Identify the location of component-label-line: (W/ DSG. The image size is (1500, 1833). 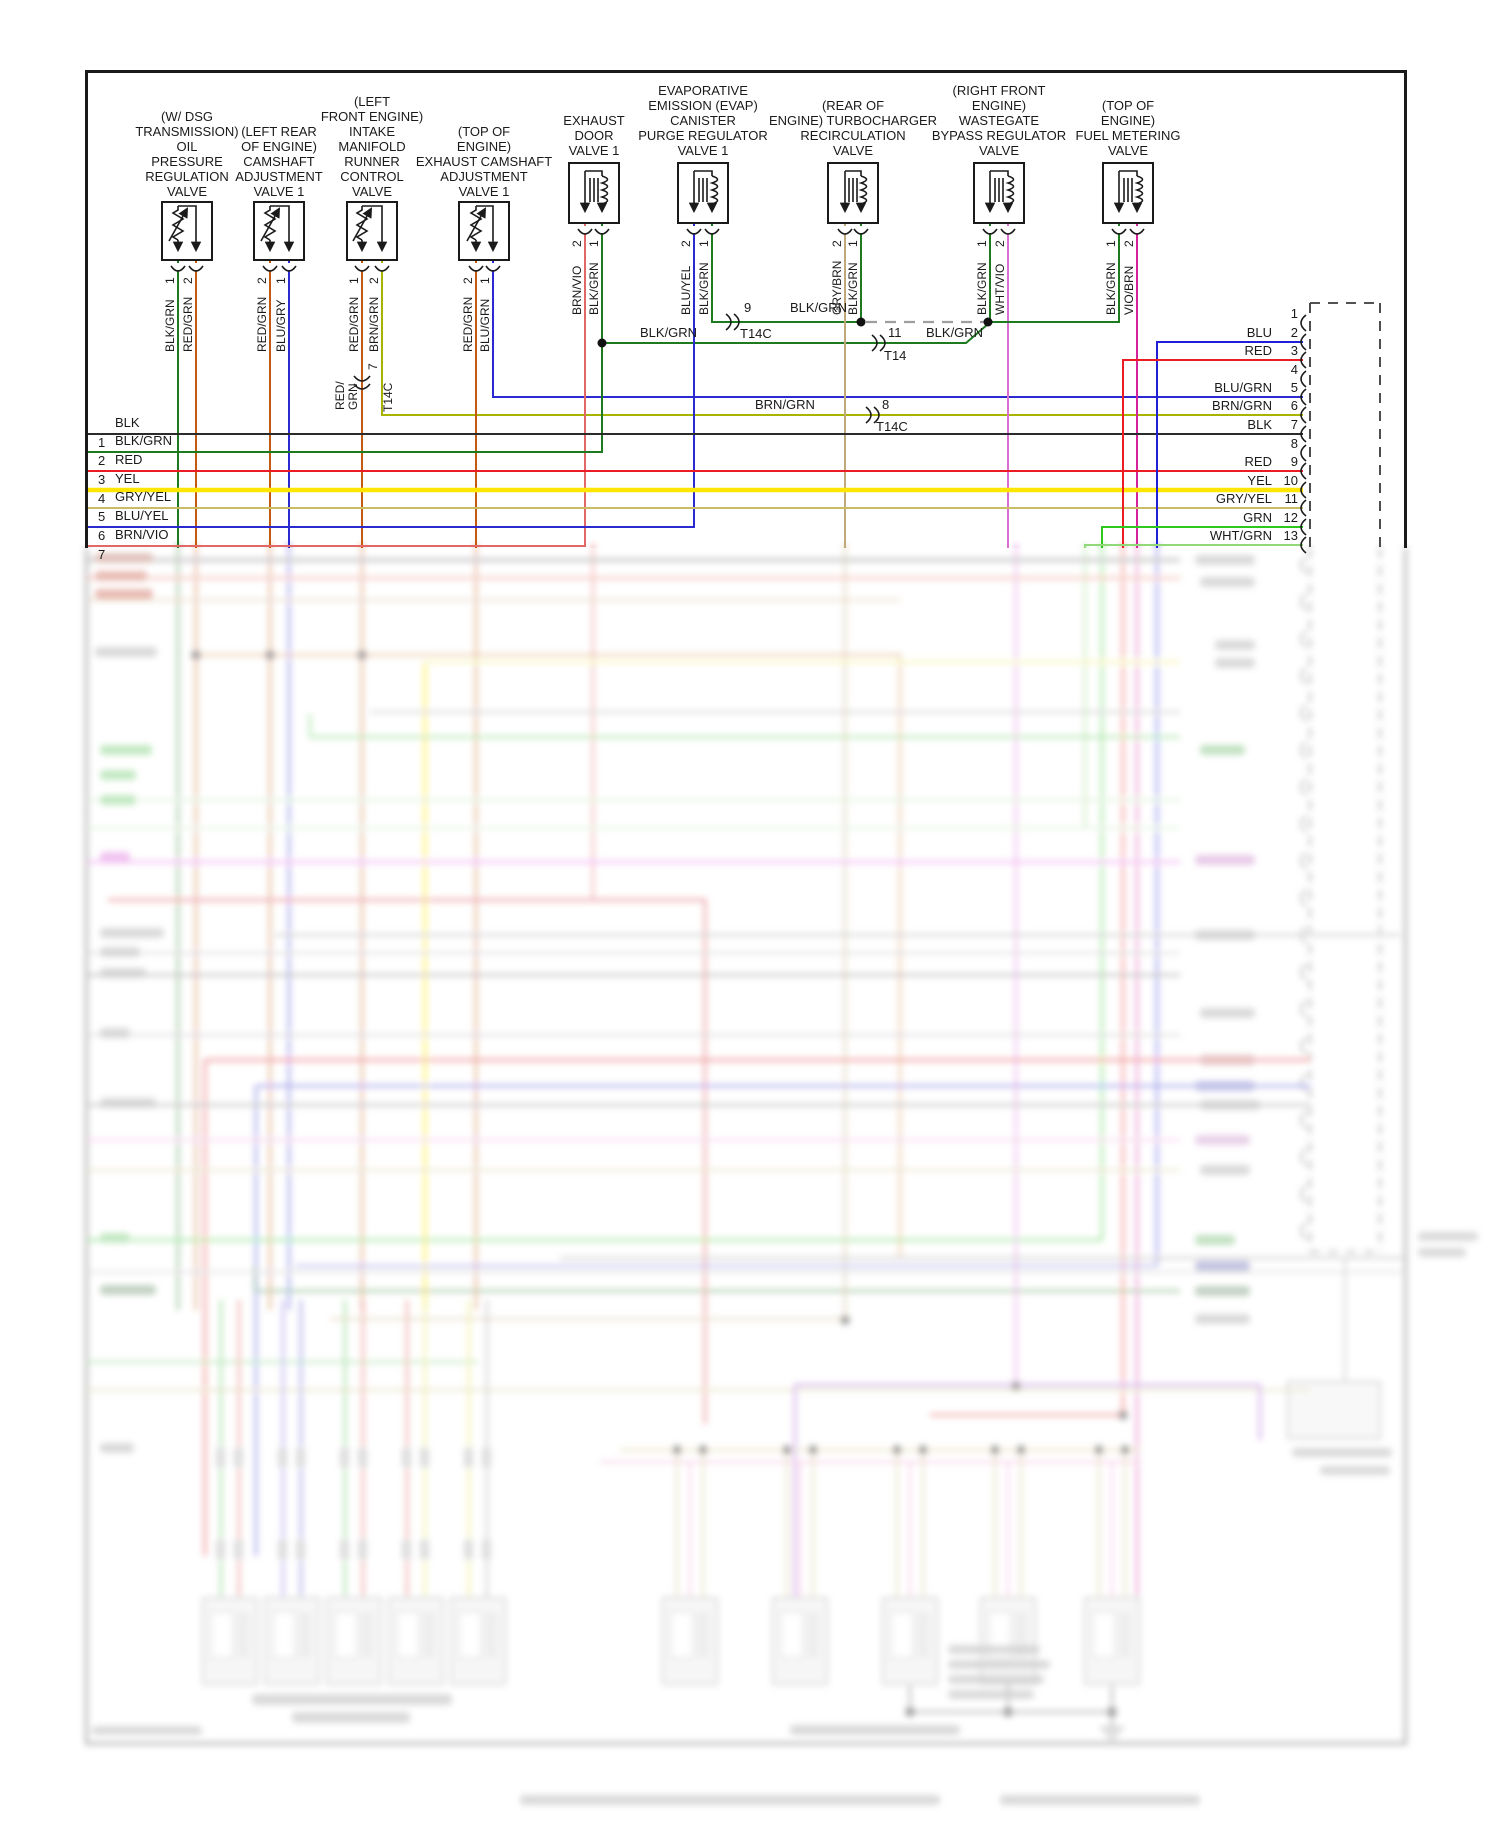
(187, 116).